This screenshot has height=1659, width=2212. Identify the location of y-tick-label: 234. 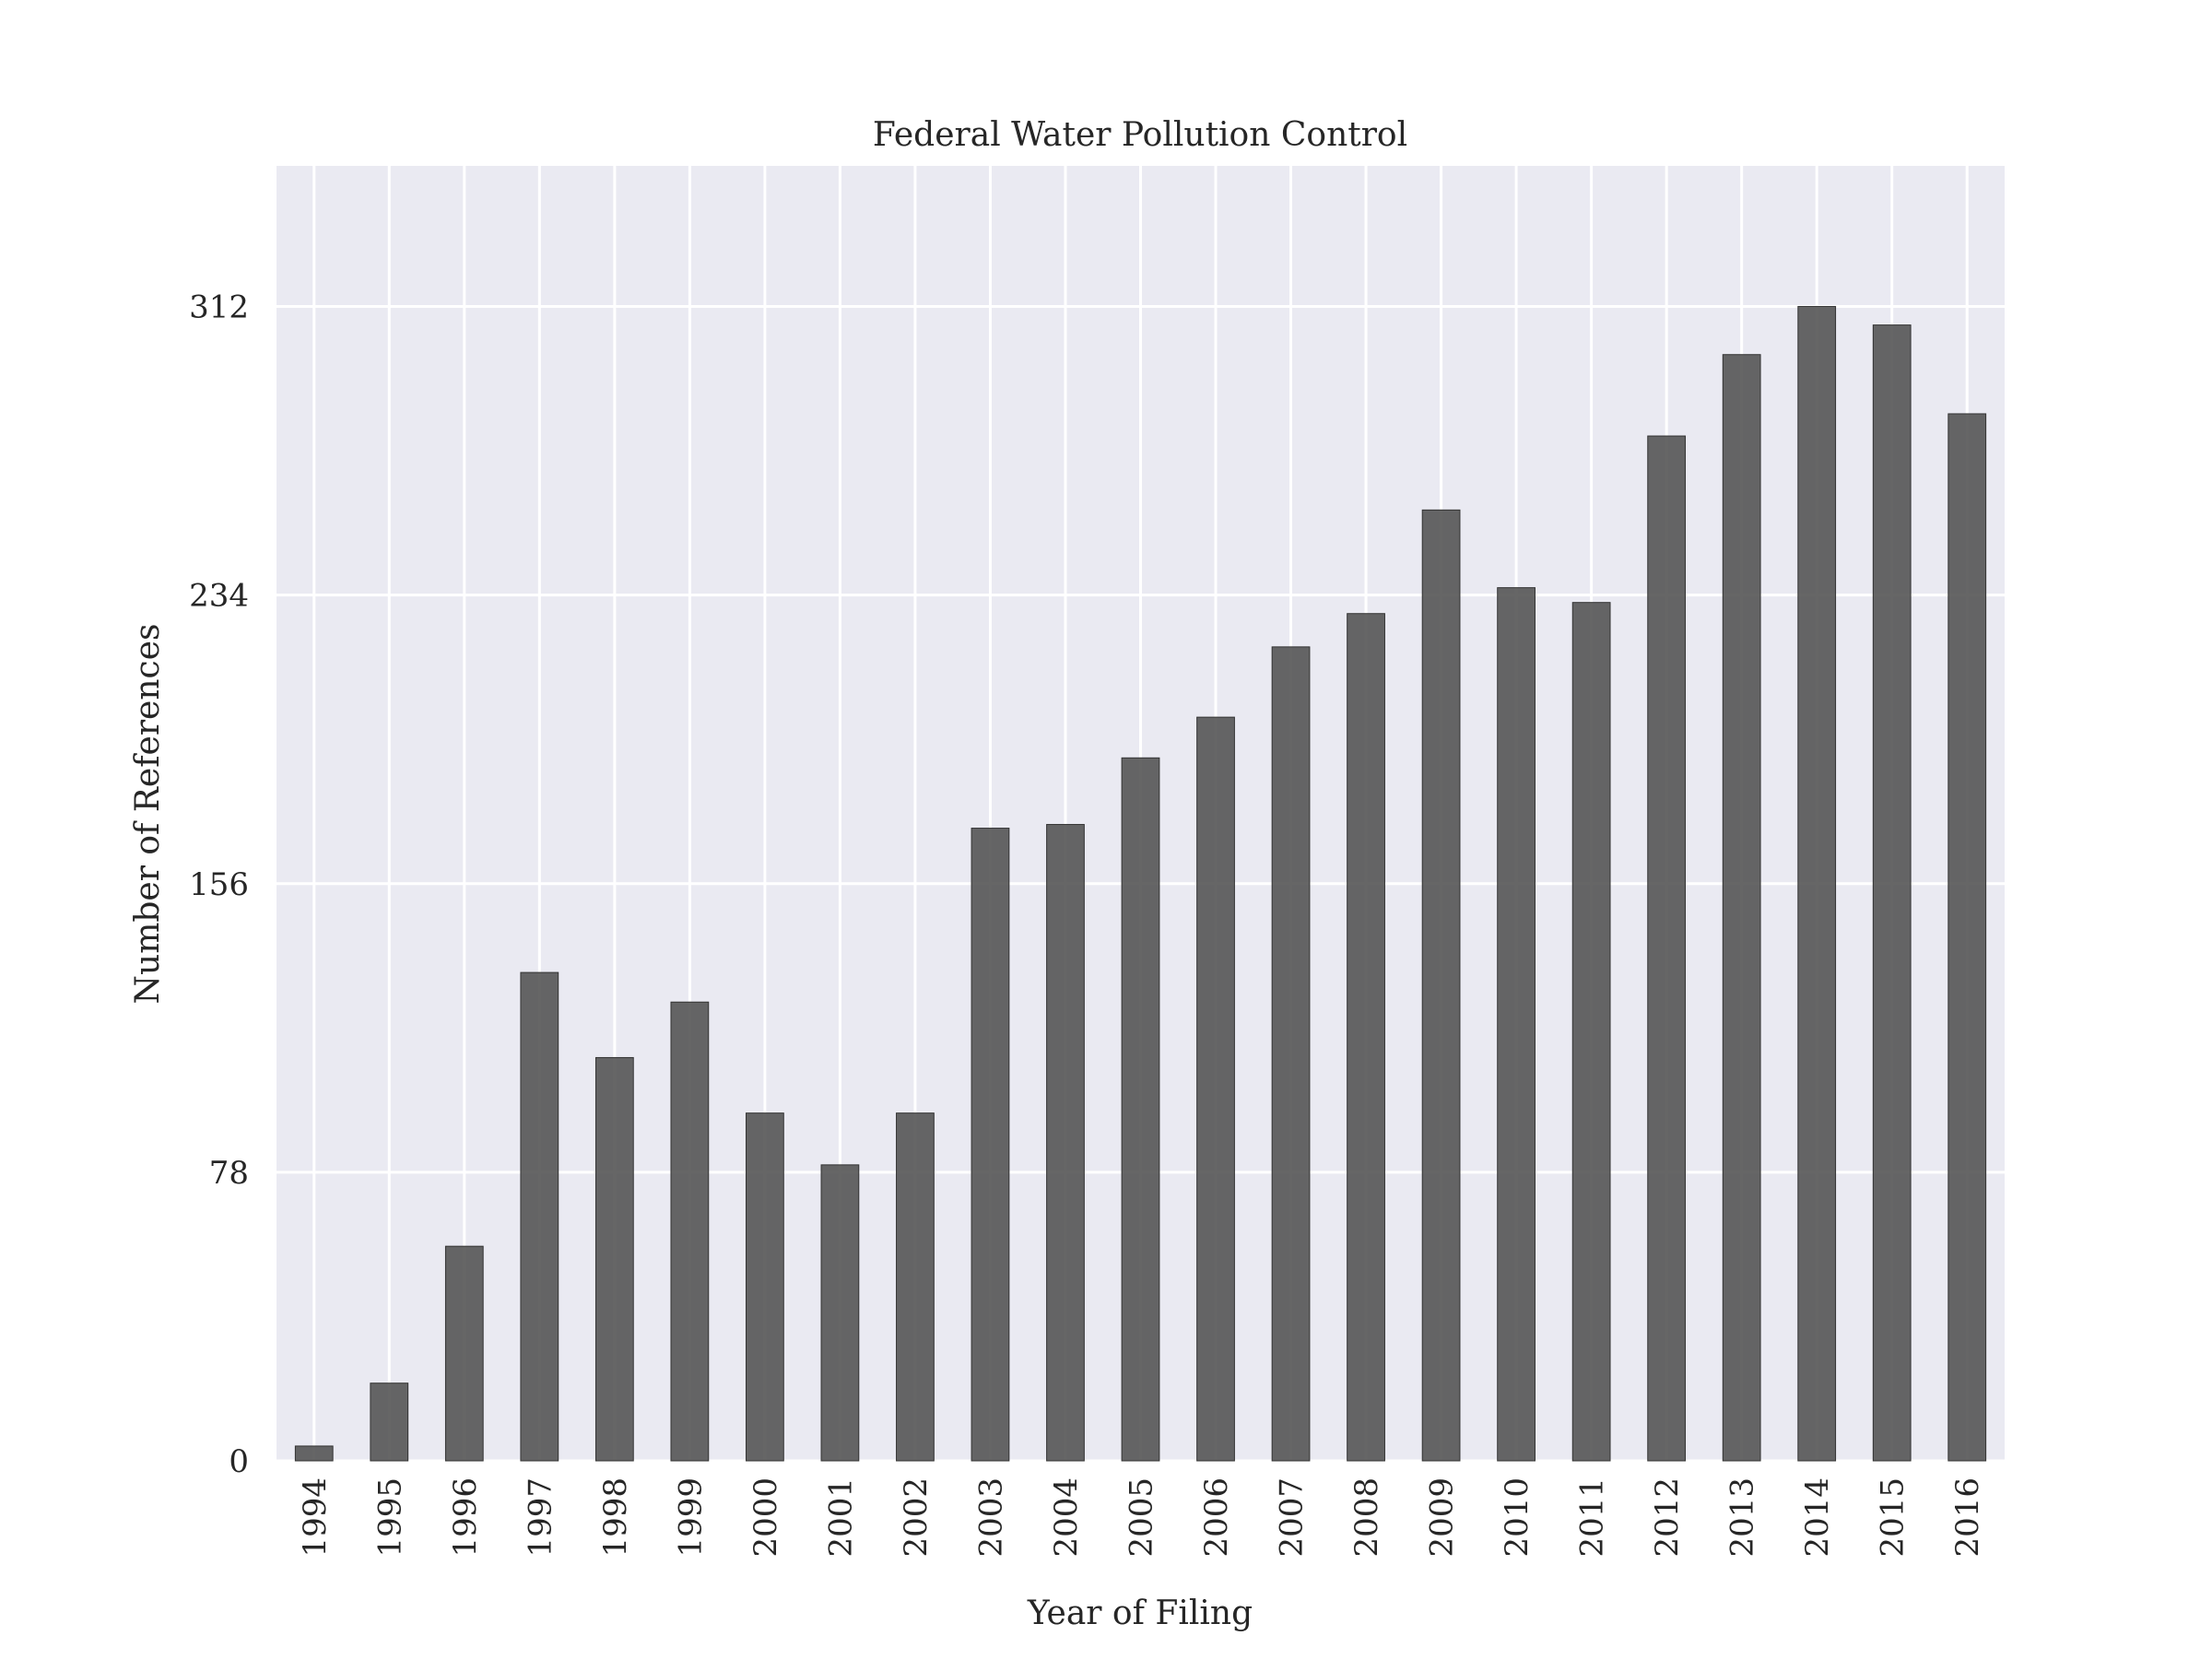
(219, 596).